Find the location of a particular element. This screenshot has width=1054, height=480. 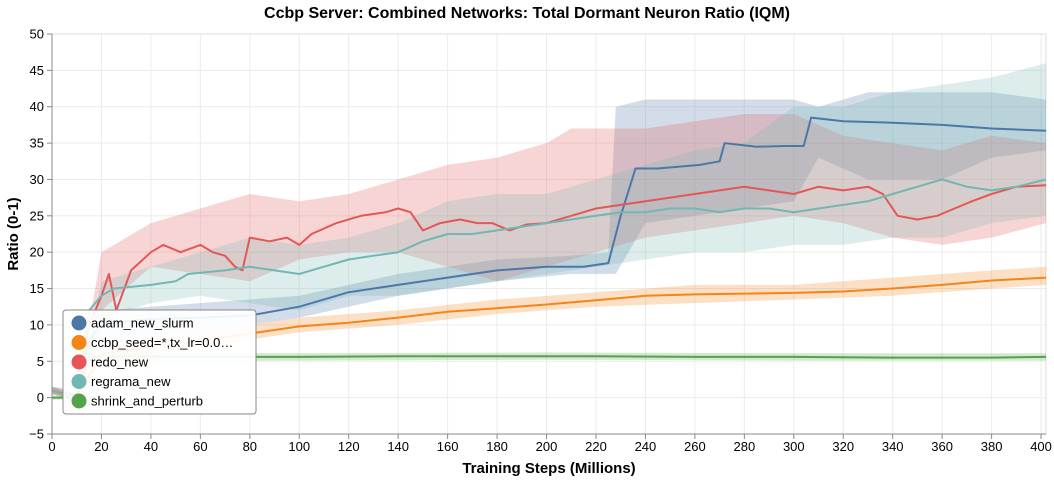

x-tick-label: 360 is located at coordinates (942, 446).